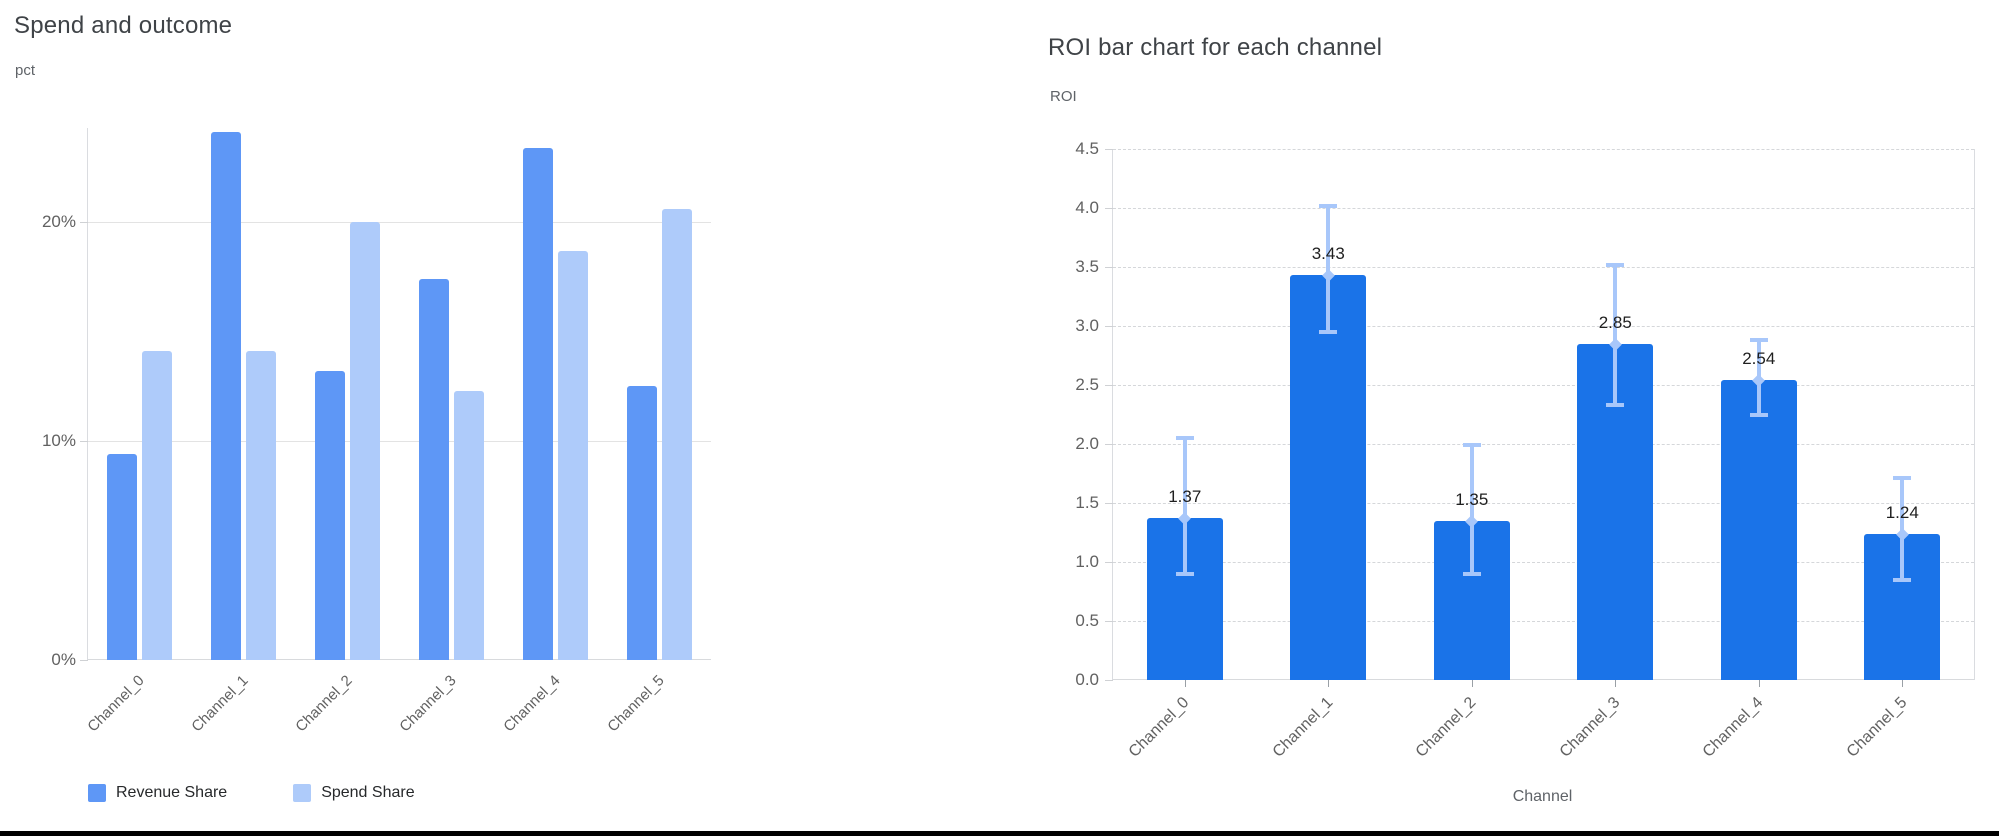 This screenshot has width=1999, height=838. I want to click on y-tick-3.5, so click(1109, 267).